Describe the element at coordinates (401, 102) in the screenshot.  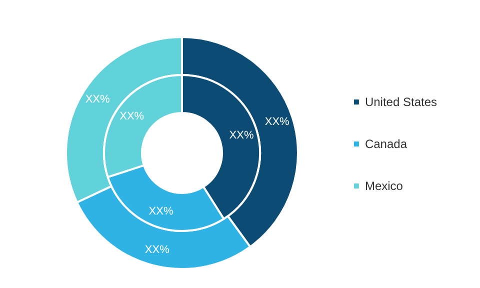
I see `legend-label: United States` at that location.